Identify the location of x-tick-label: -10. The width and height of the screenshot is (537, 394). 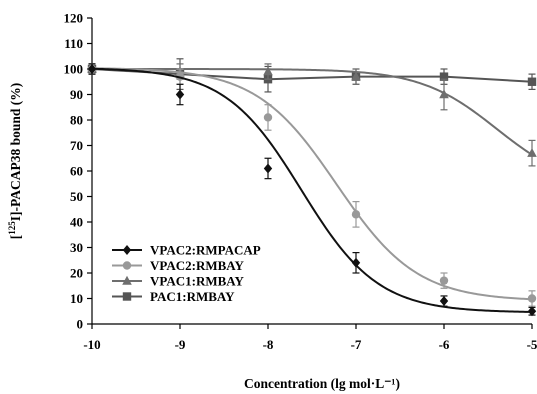
(91, 344).